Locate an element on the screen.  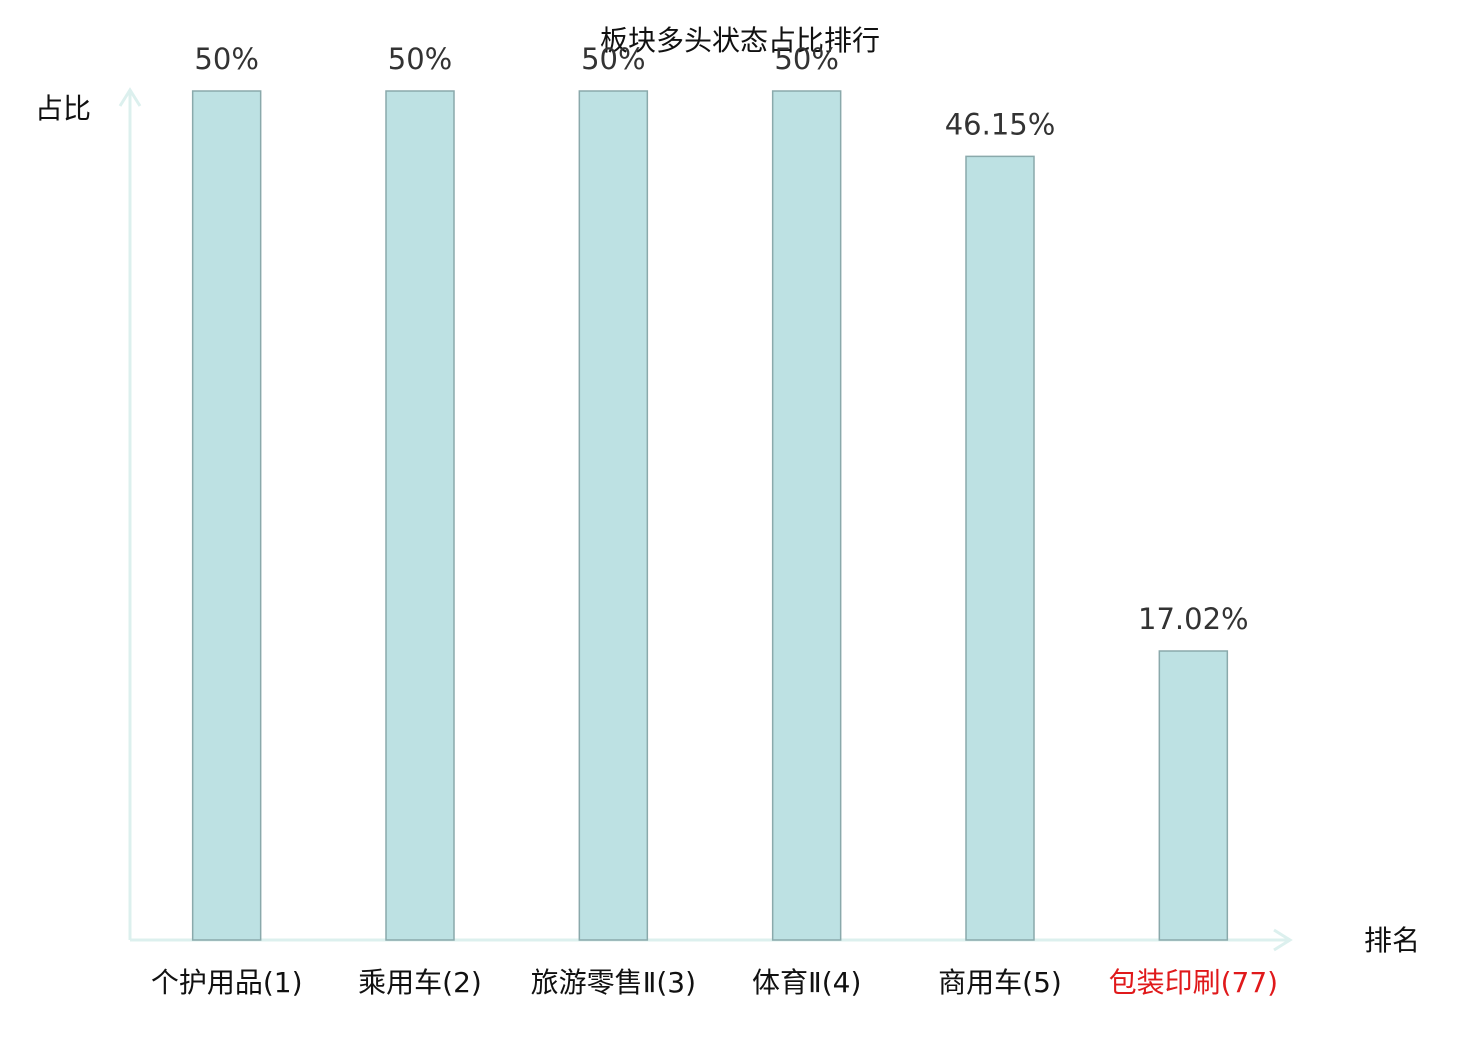
x-tick-label: 体育Ⅱ(4) is located at coordinates (806, 982).